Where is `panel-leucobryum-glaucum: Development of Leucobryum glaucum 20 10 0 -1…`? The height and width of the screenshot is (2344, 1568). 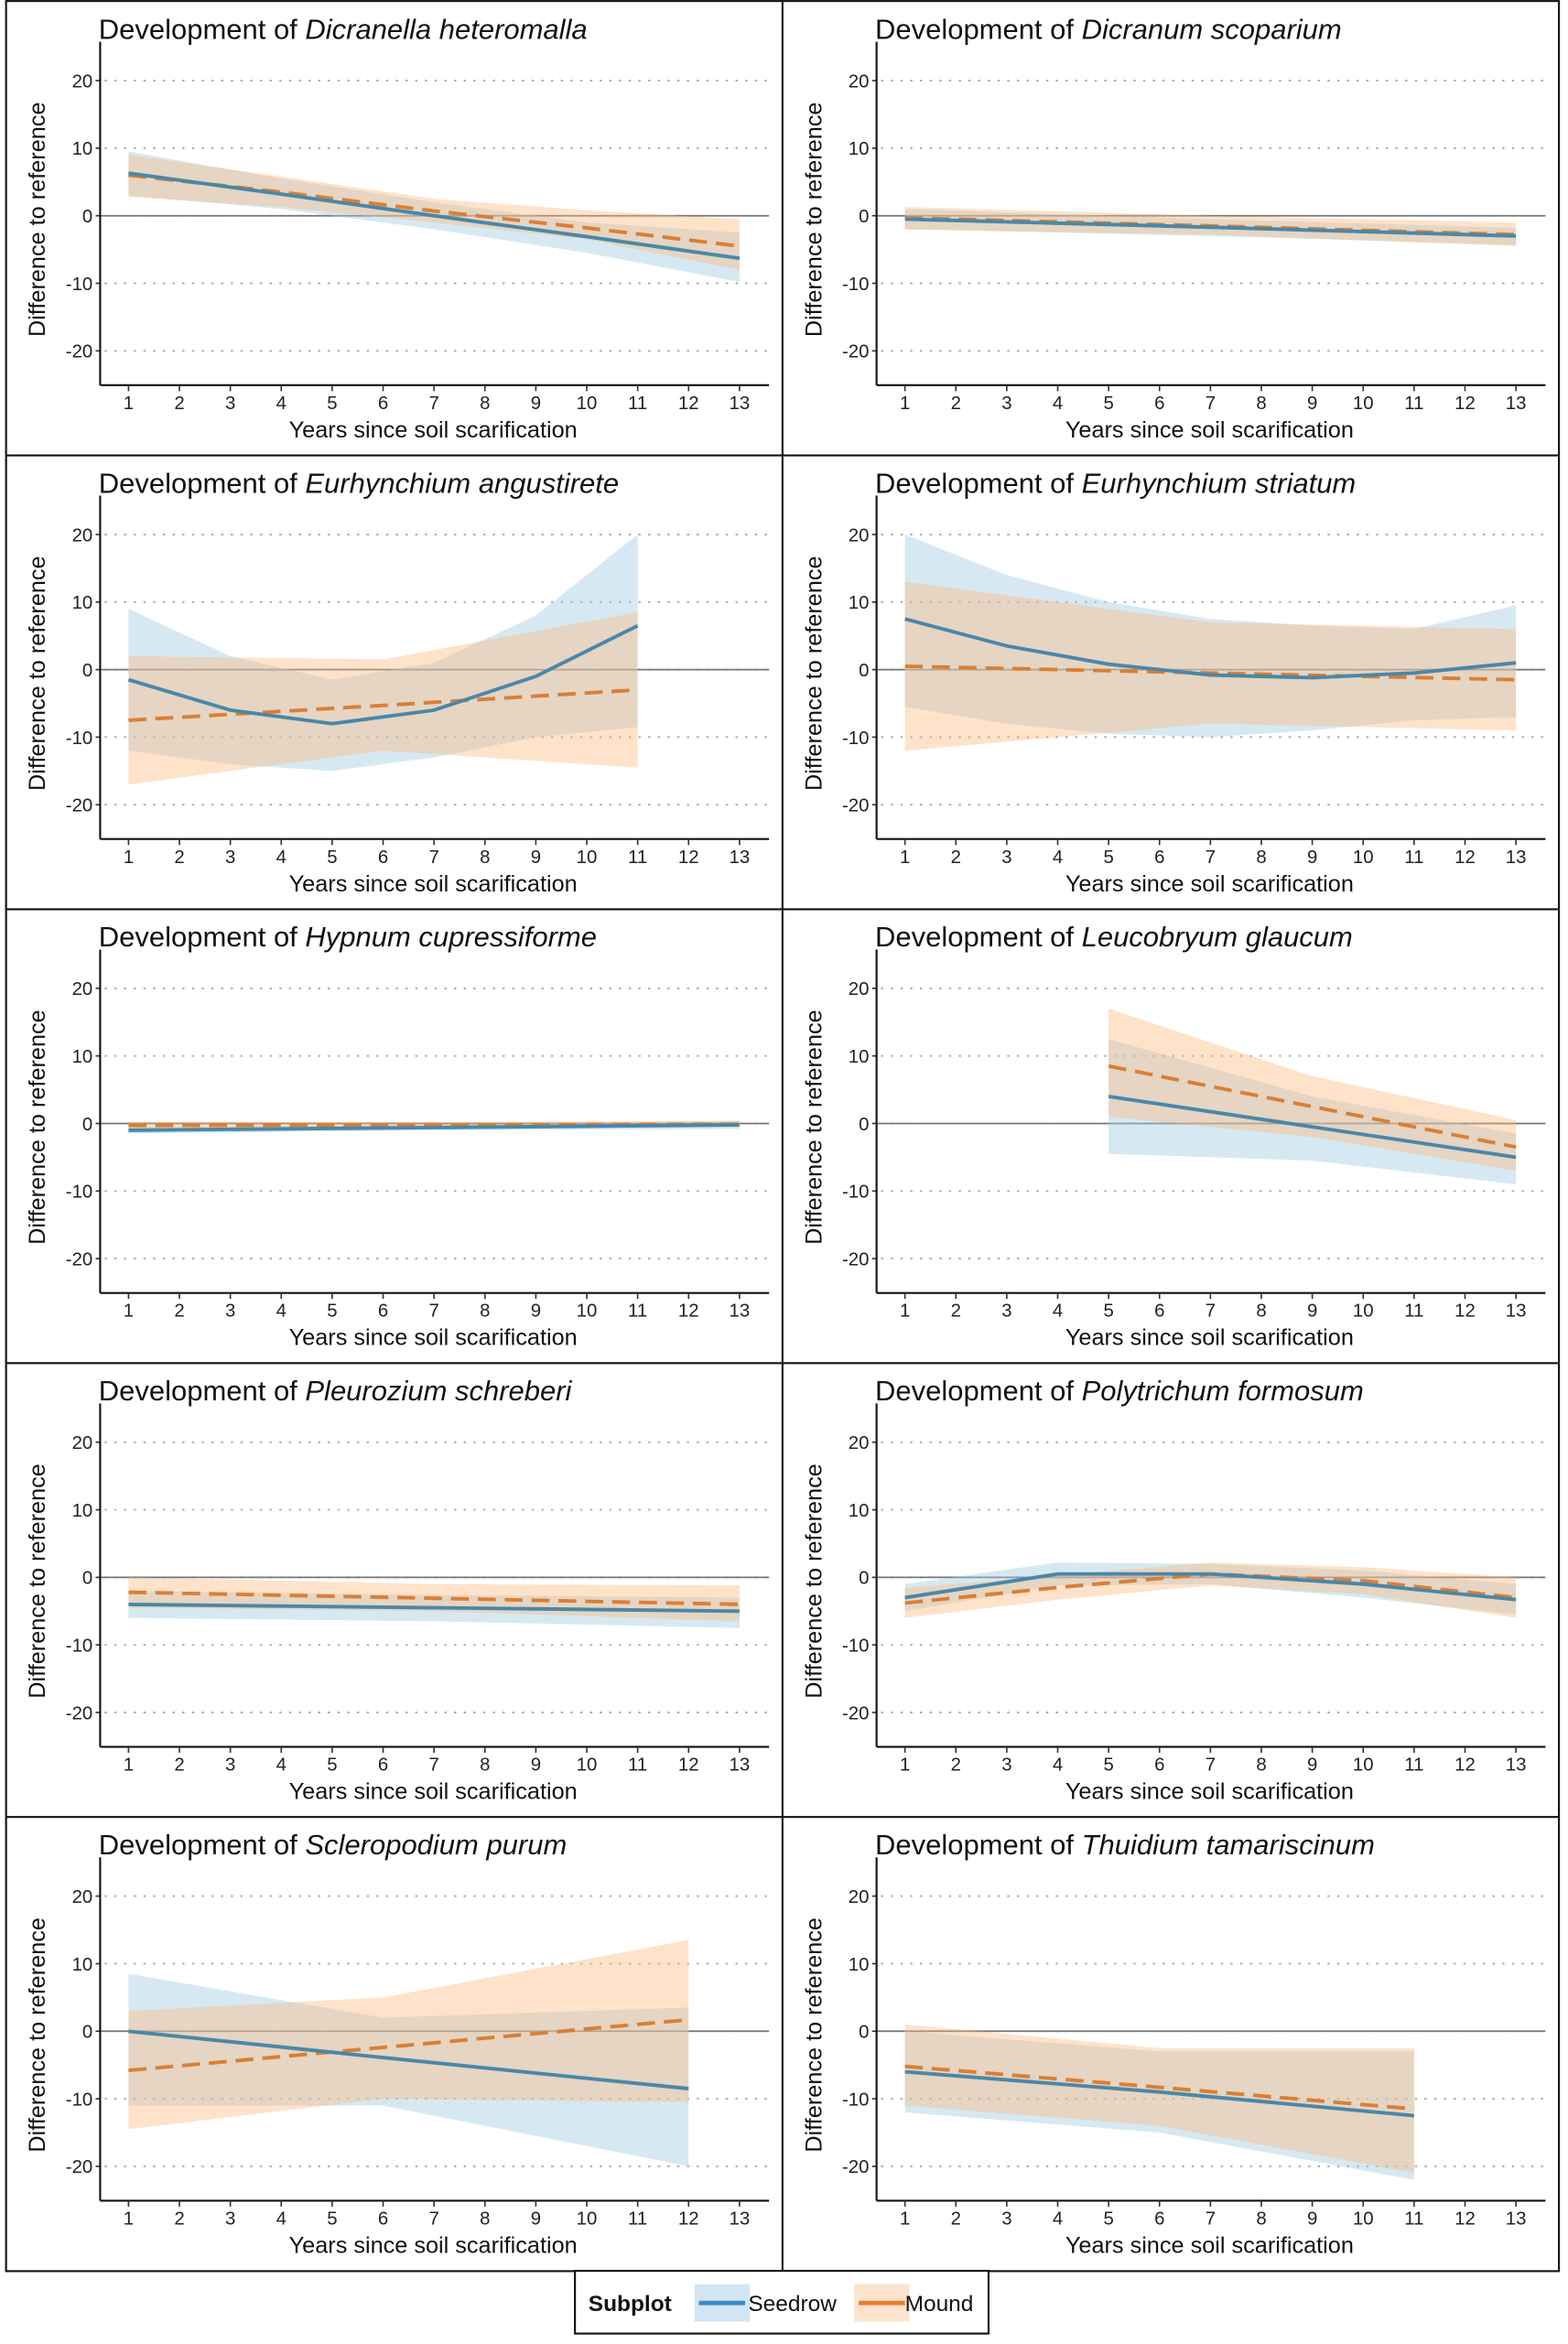 panel-leucobryum-glaucum: Development of Leucobryum glaucum 20 10 0 -1… is located at coordinates (1174, 1136).